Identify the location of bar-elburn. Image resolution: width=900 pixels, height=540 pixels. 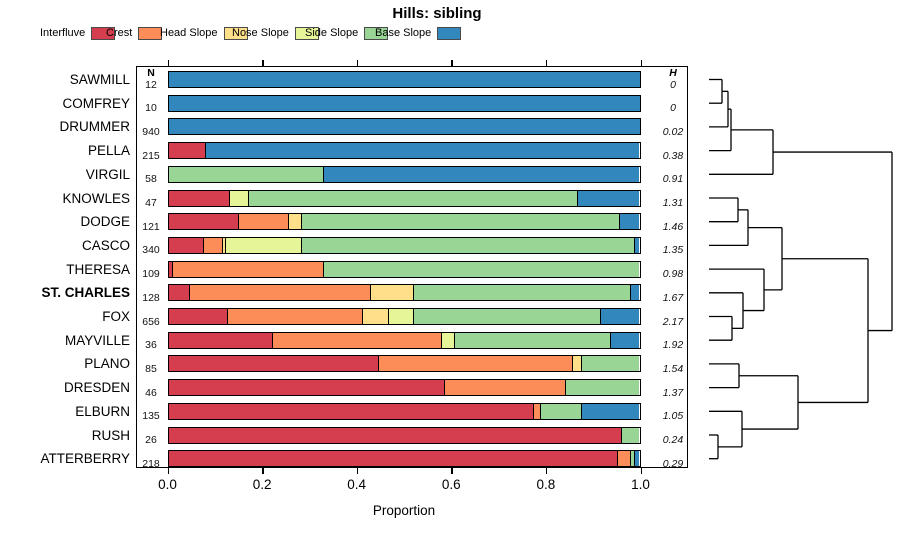
(404, 411).